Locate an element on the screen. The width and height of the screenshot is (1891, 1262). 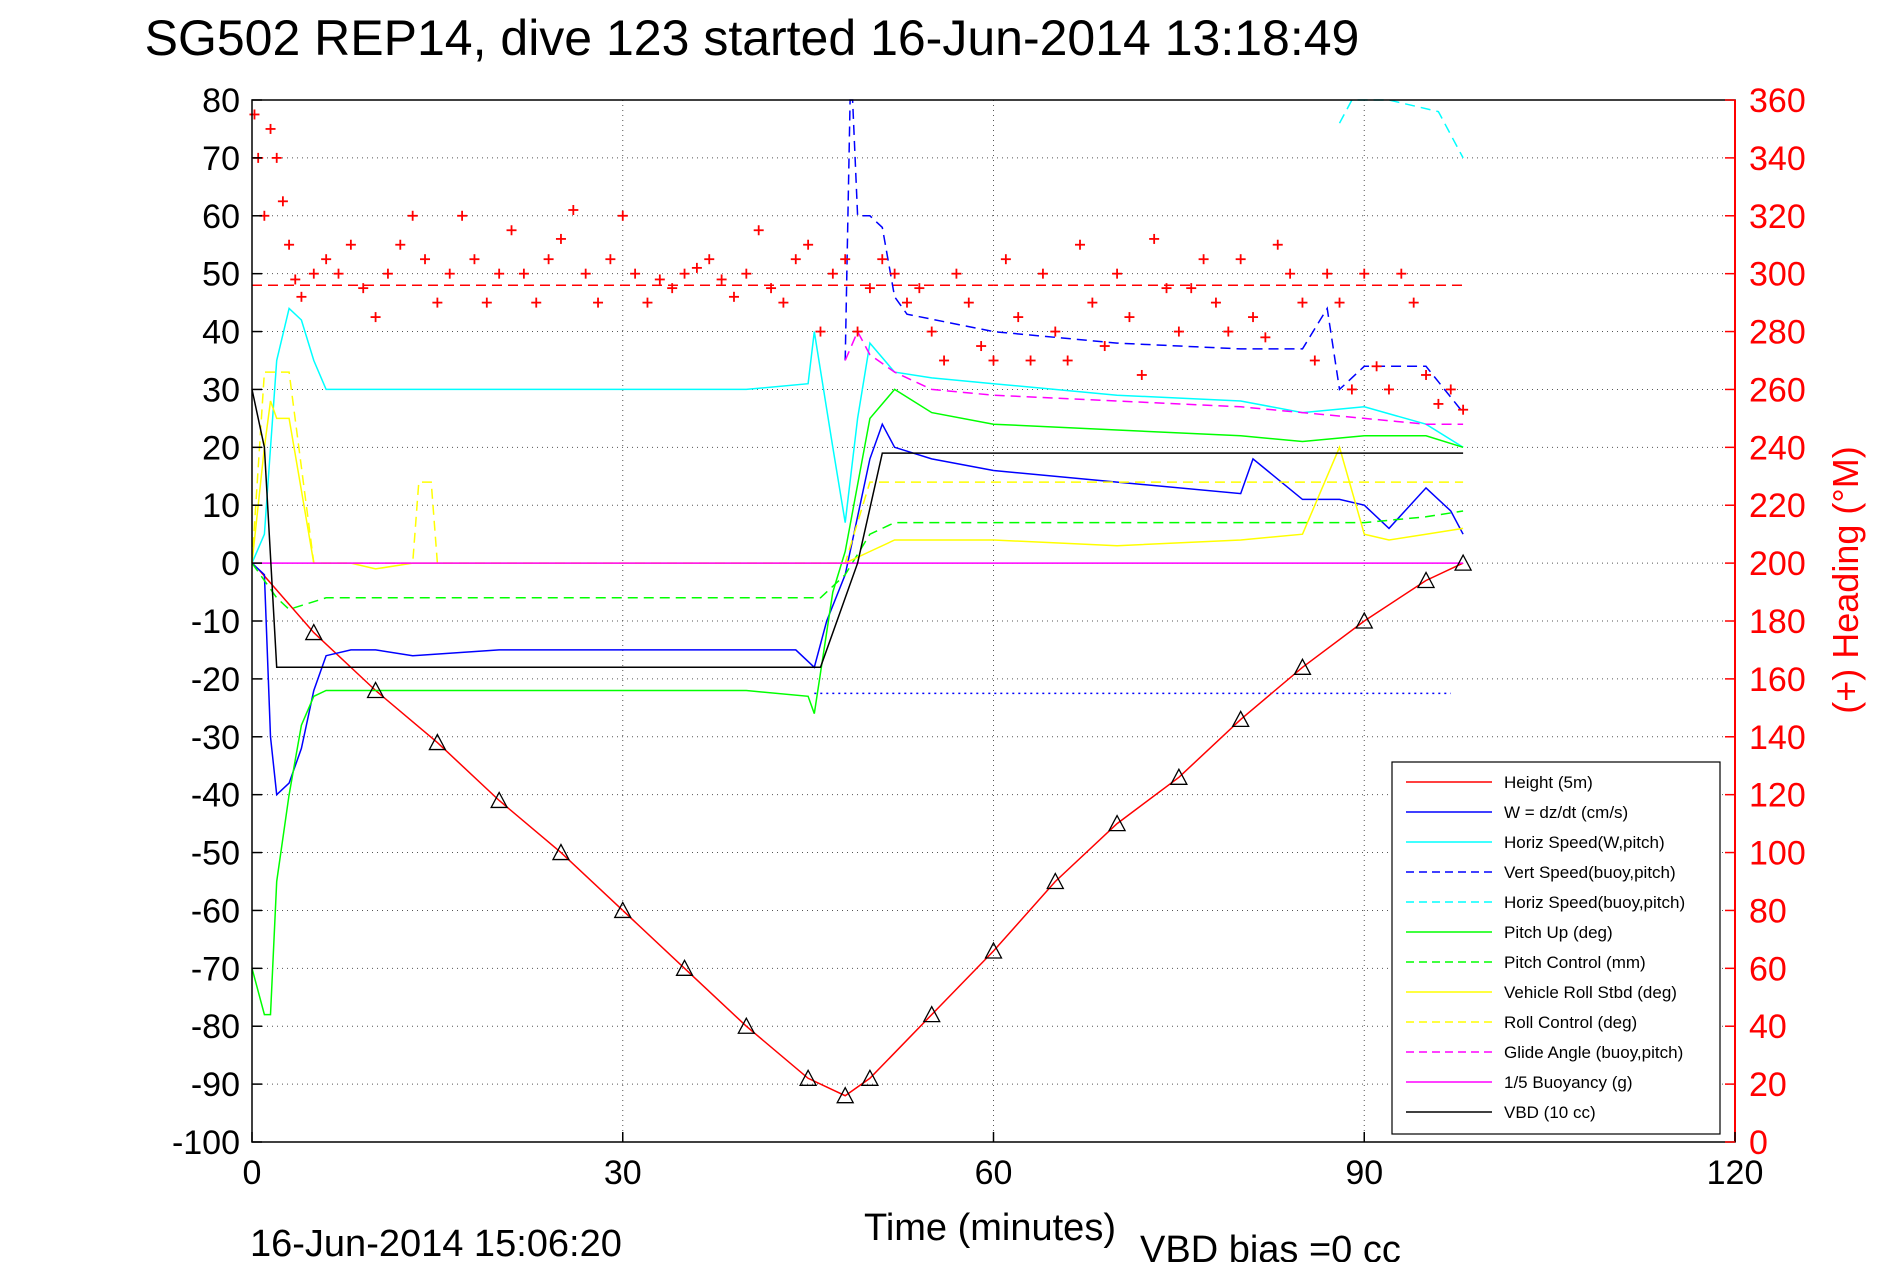
y-tick-label: 10 is located at coordinates (221, 506).